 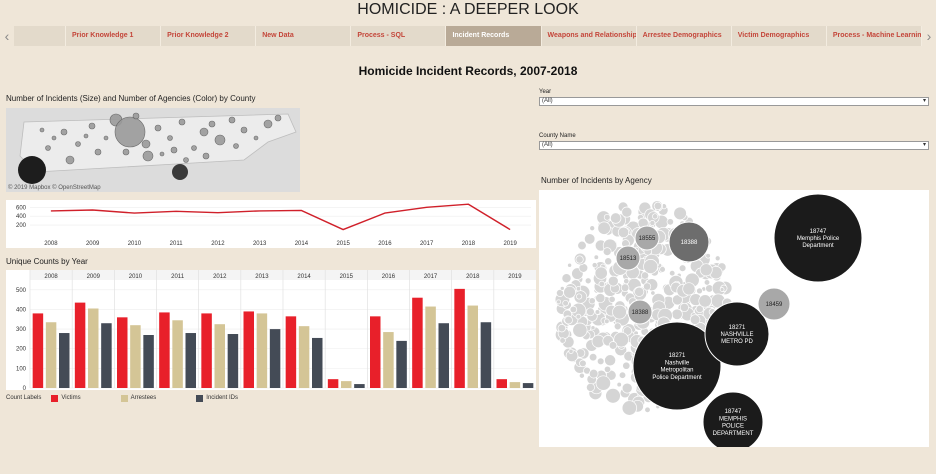 What do you see at coordinates (468, 71) in the screenshot?
I see `dashboard-title: Homicide Incident Records, 2007-2018` at bounding box center [468, 71].